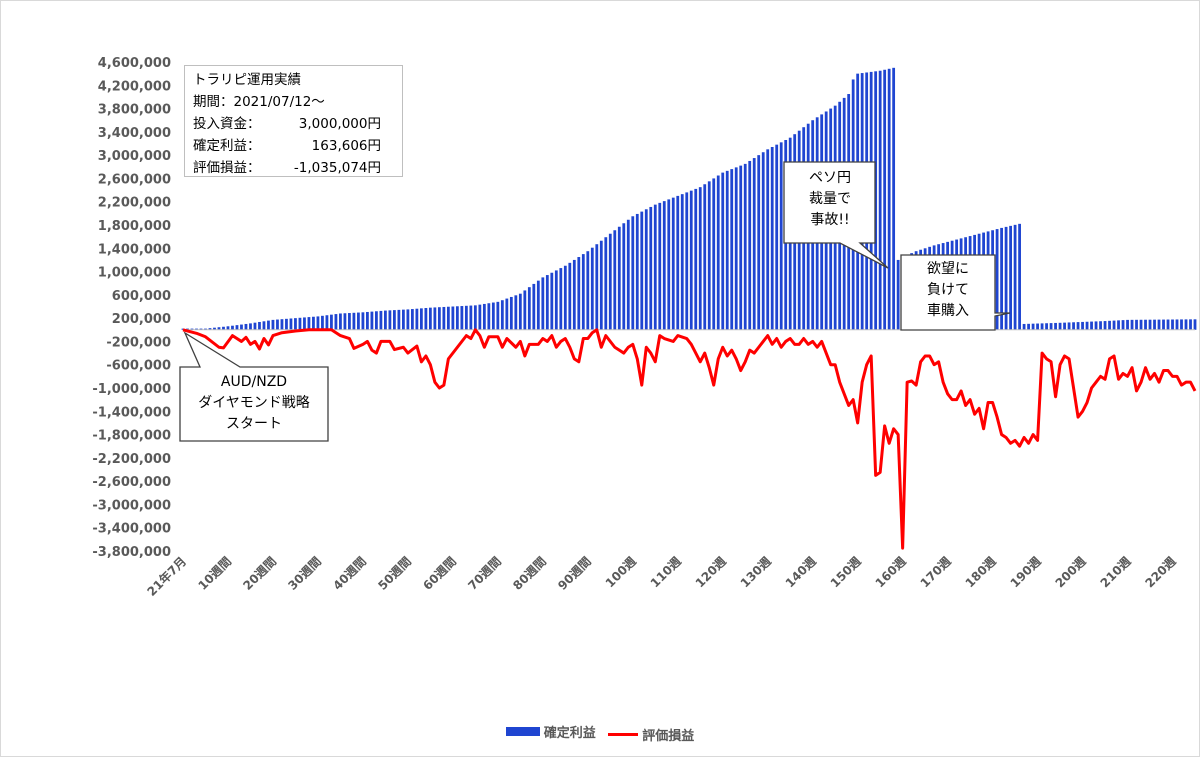  Describe the element at coordinates (259, 102) in the screenshot. I see `summary-period: 期間：2021/07/12～` at that location.